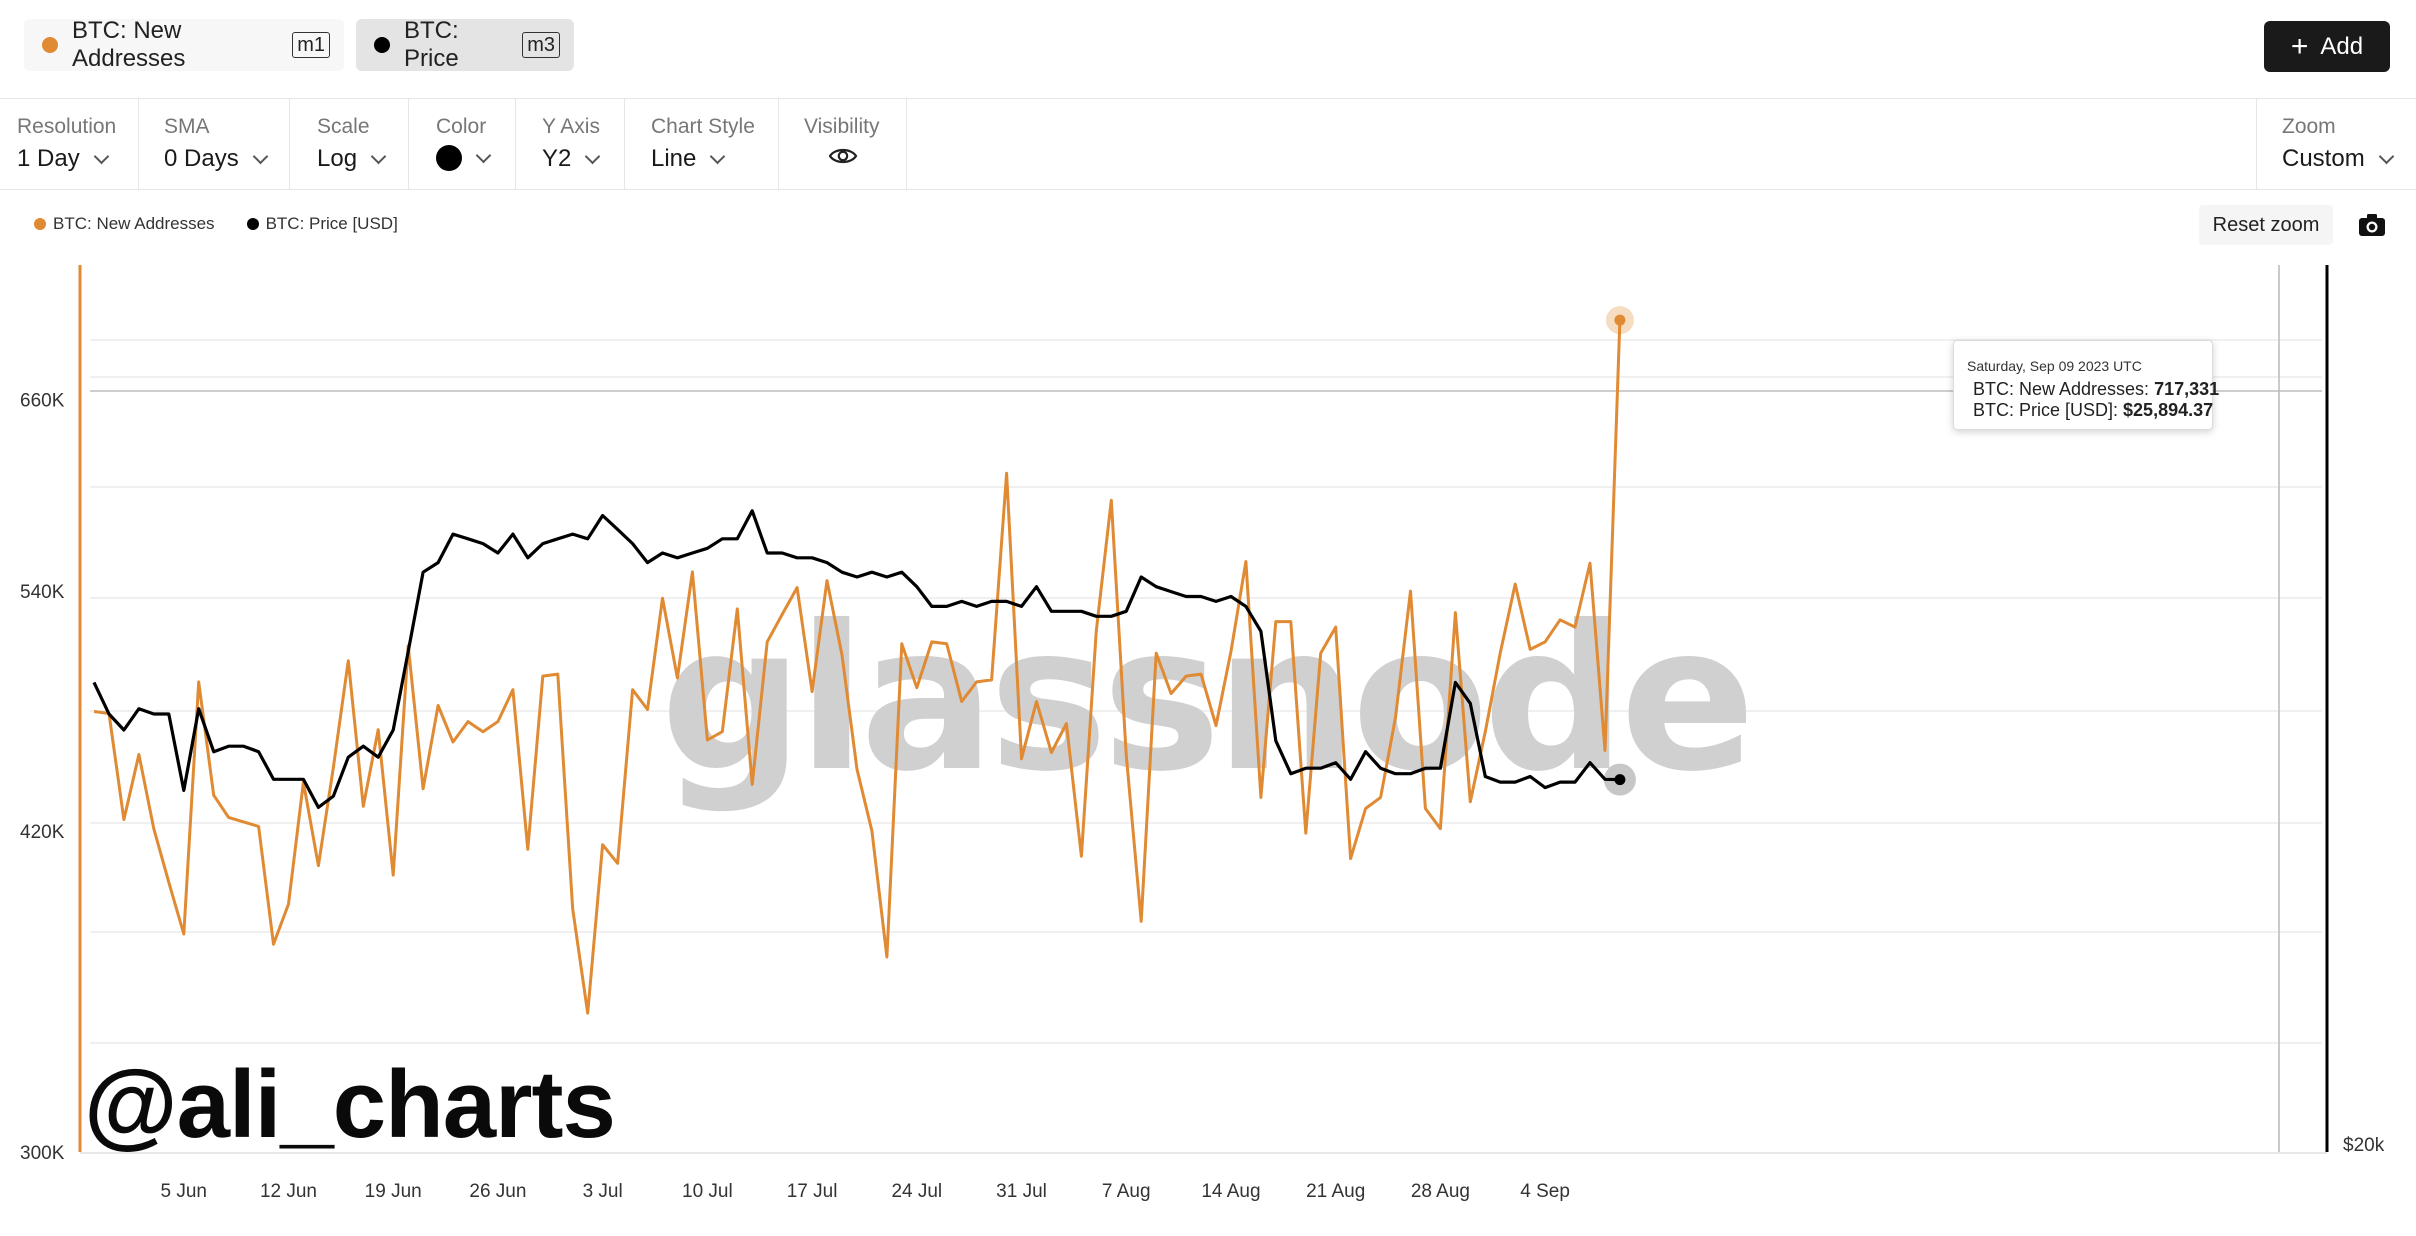 This screenshot has width=2416, height=1236. What do you see at coordinates (842, 126) in the screenshot?
I see `setting-label: Visibility` at bounding box center [842, 126].